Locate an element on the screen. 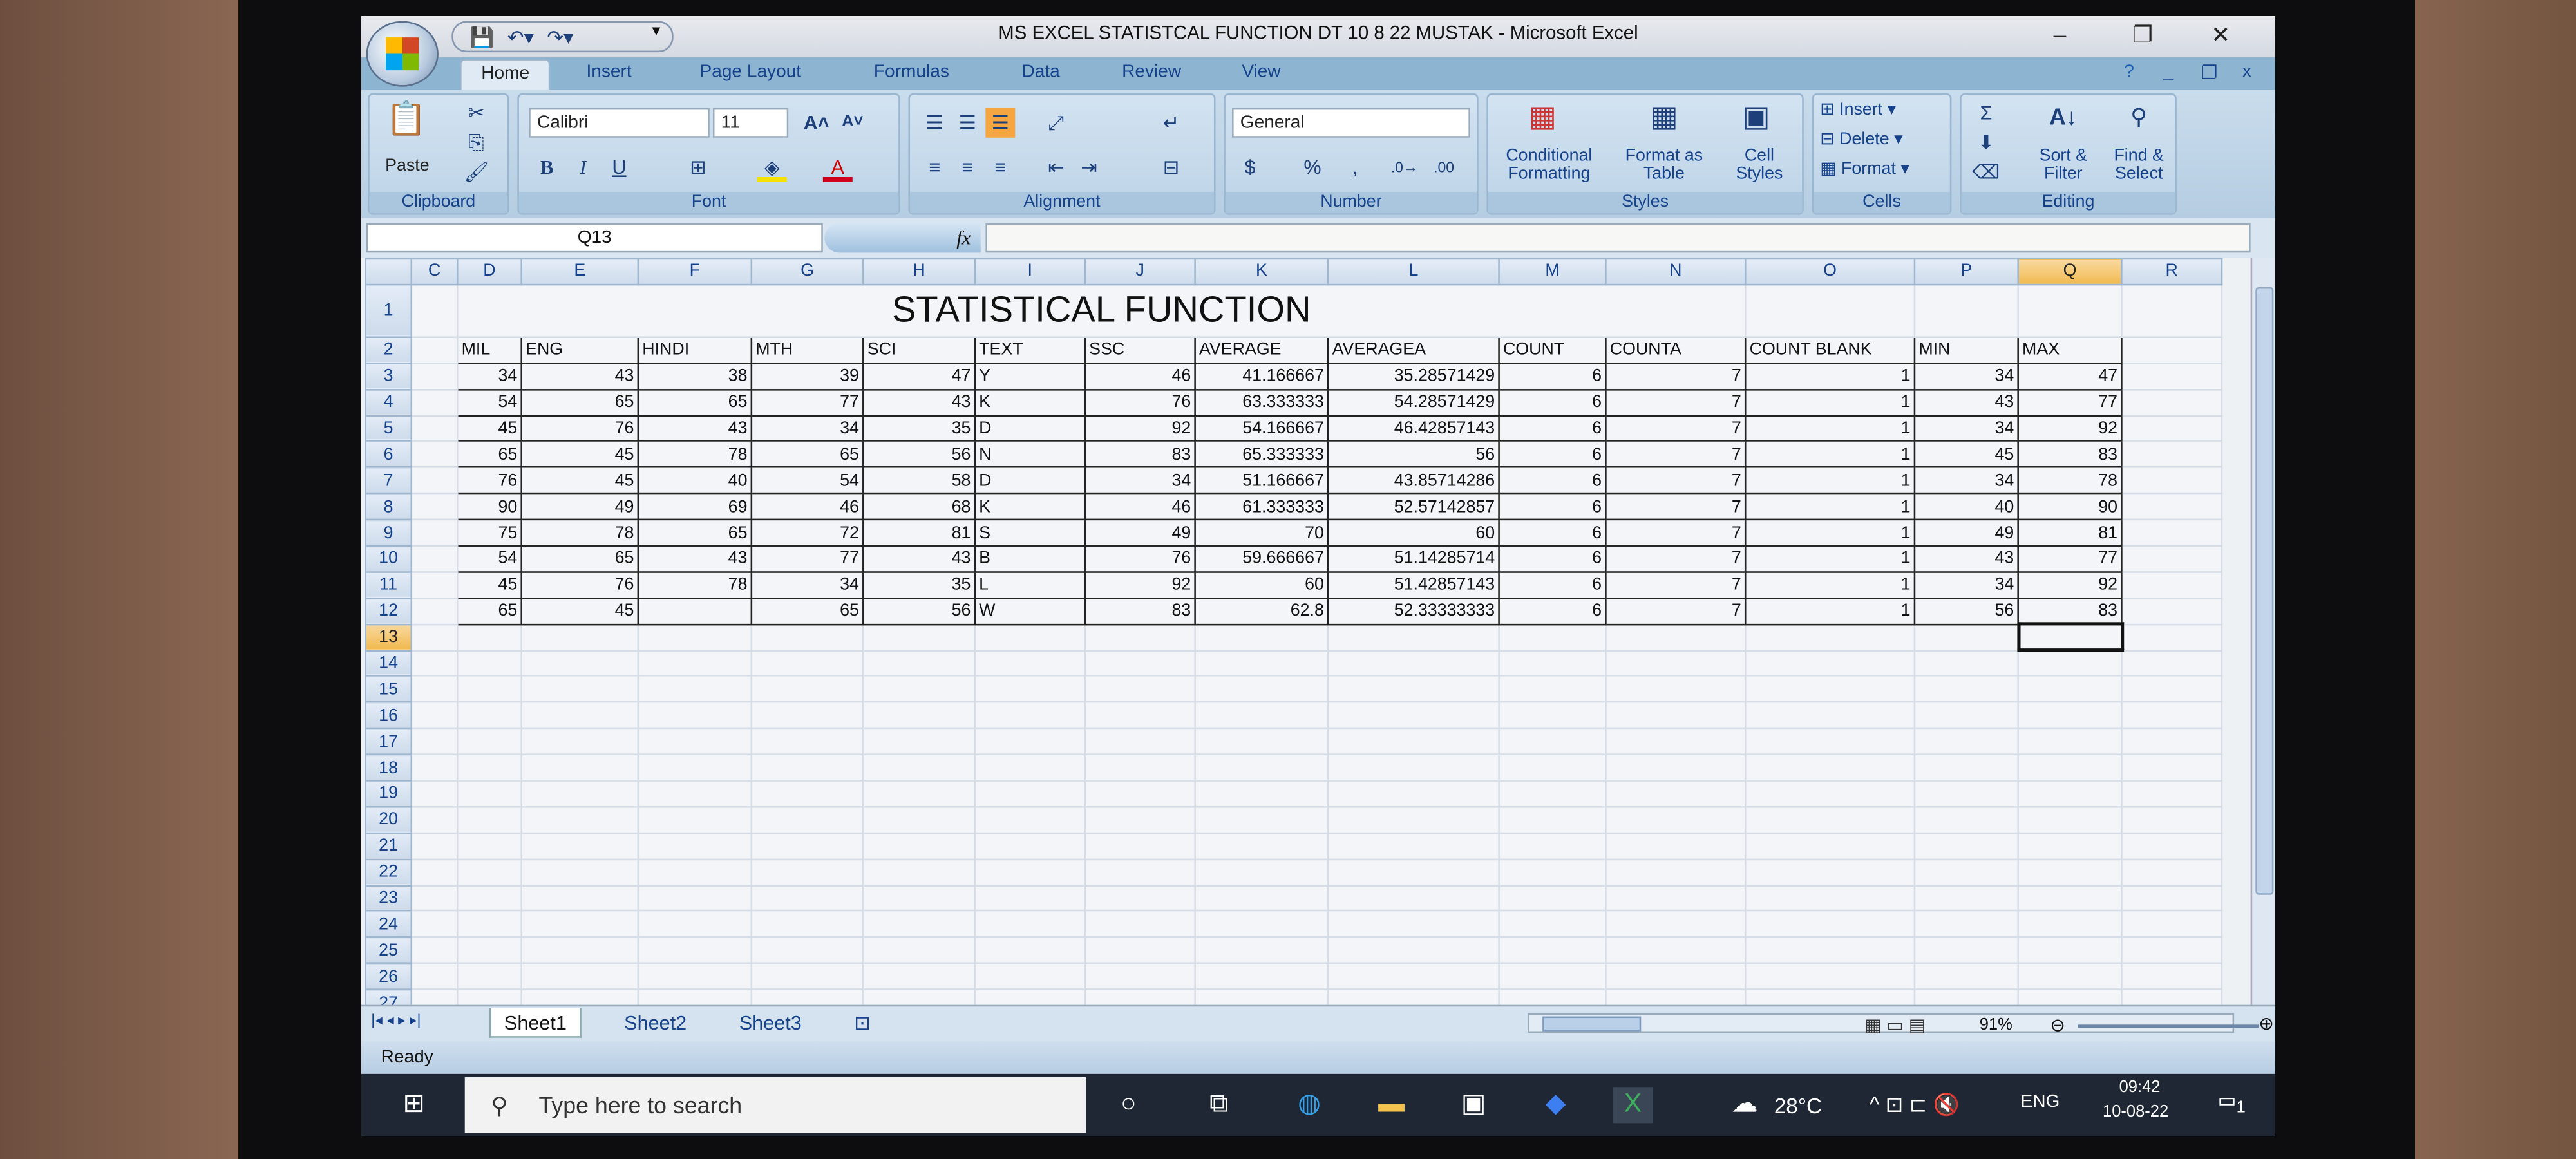 This screenshot has width=2576, height=1159. cell-o14 is located at coordinates (1830, 663).